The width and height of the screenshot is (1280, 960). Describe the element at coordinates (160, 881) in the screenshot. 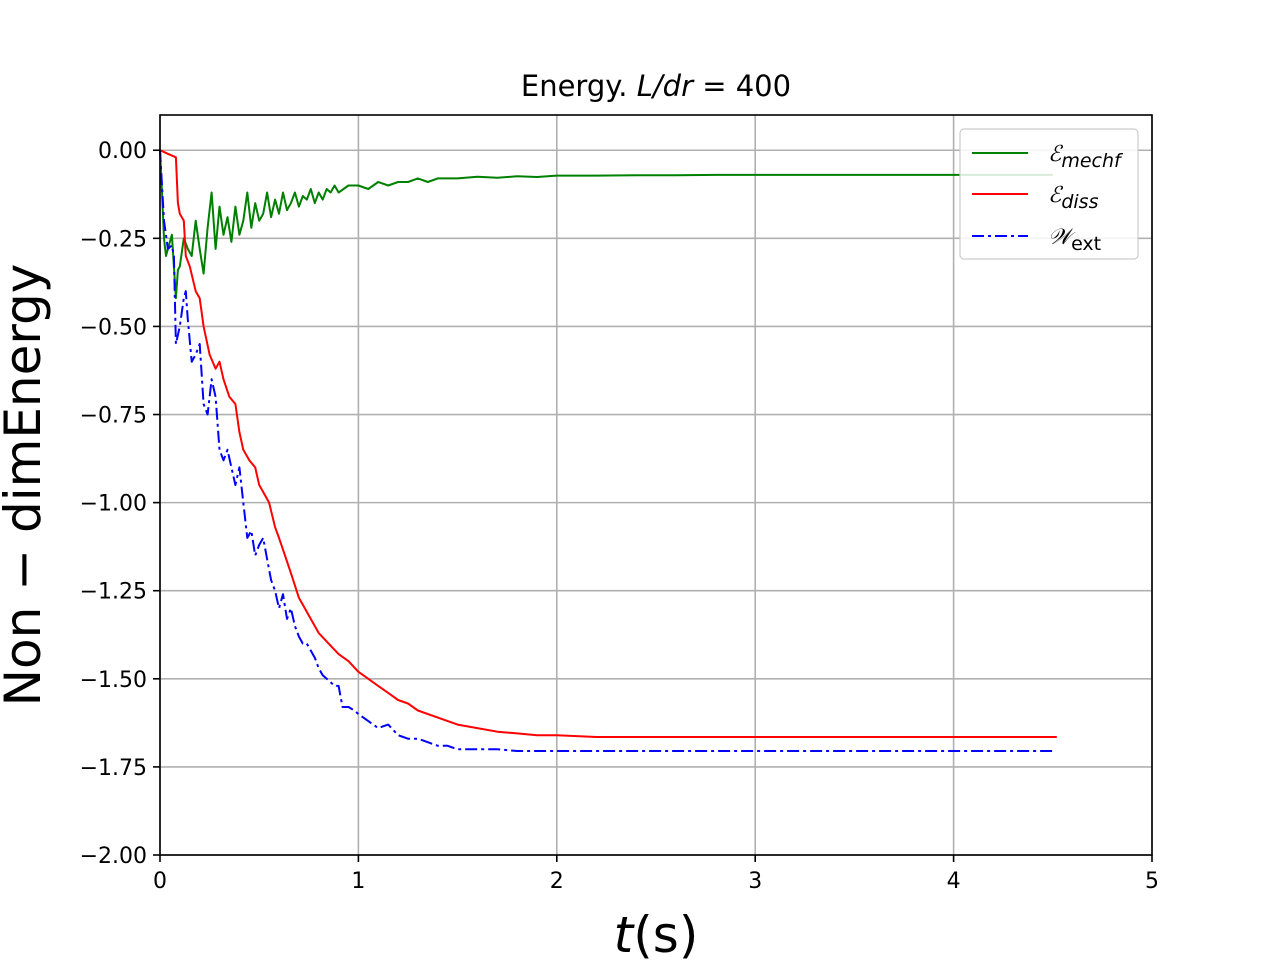

I see `x-tick-label: 0` at that location.